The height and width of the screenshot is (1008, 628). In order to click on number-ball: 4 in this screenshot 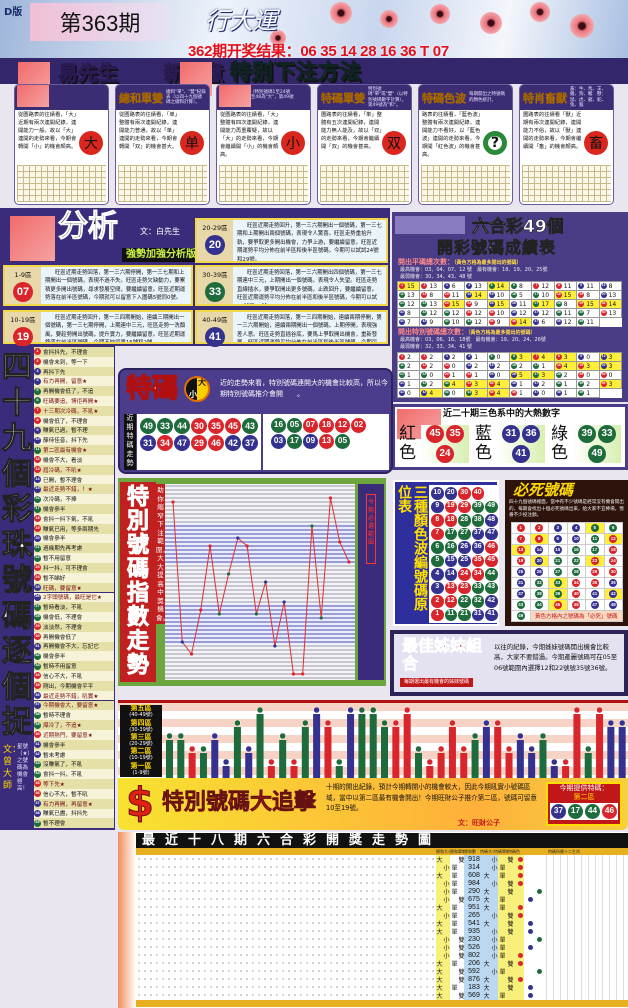, I will do `click(469, 357)`.